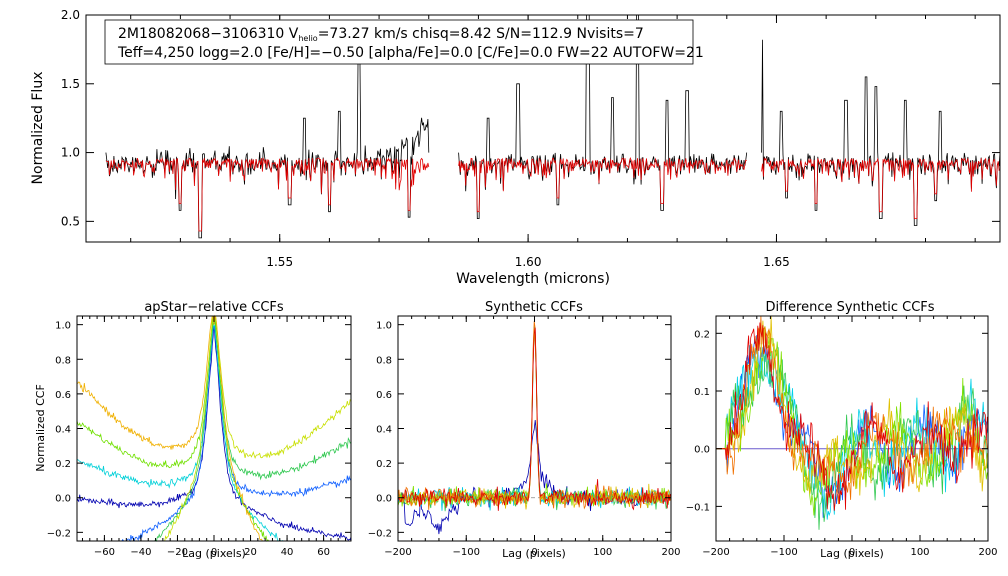 This screenshot has height=576, width=1008. I want to click on x-tick-label: 20, so click(250, 552).